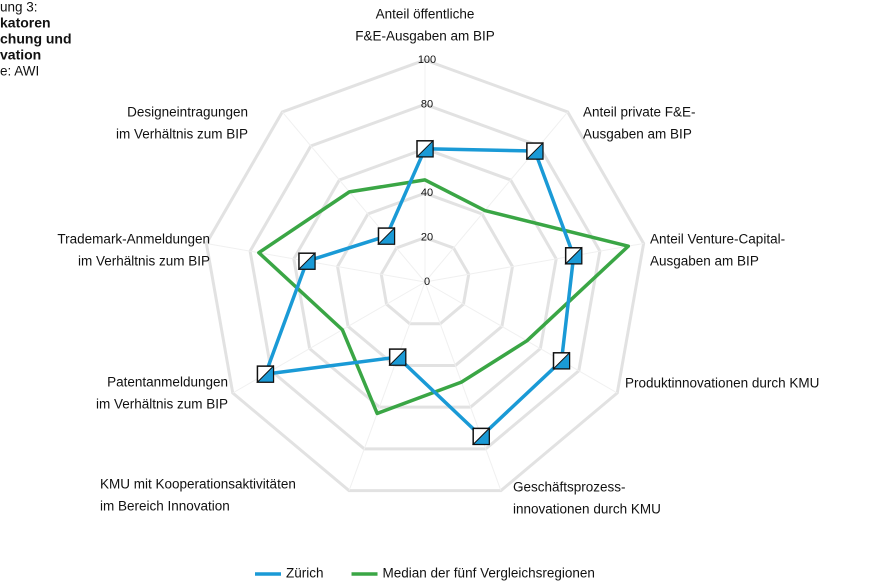 This screenshot has width=871, height=581. What do you see at coordinates (19, 71) in the screenshot?
I see `heading-line: e: AWI` at bounding box center [19, 71].